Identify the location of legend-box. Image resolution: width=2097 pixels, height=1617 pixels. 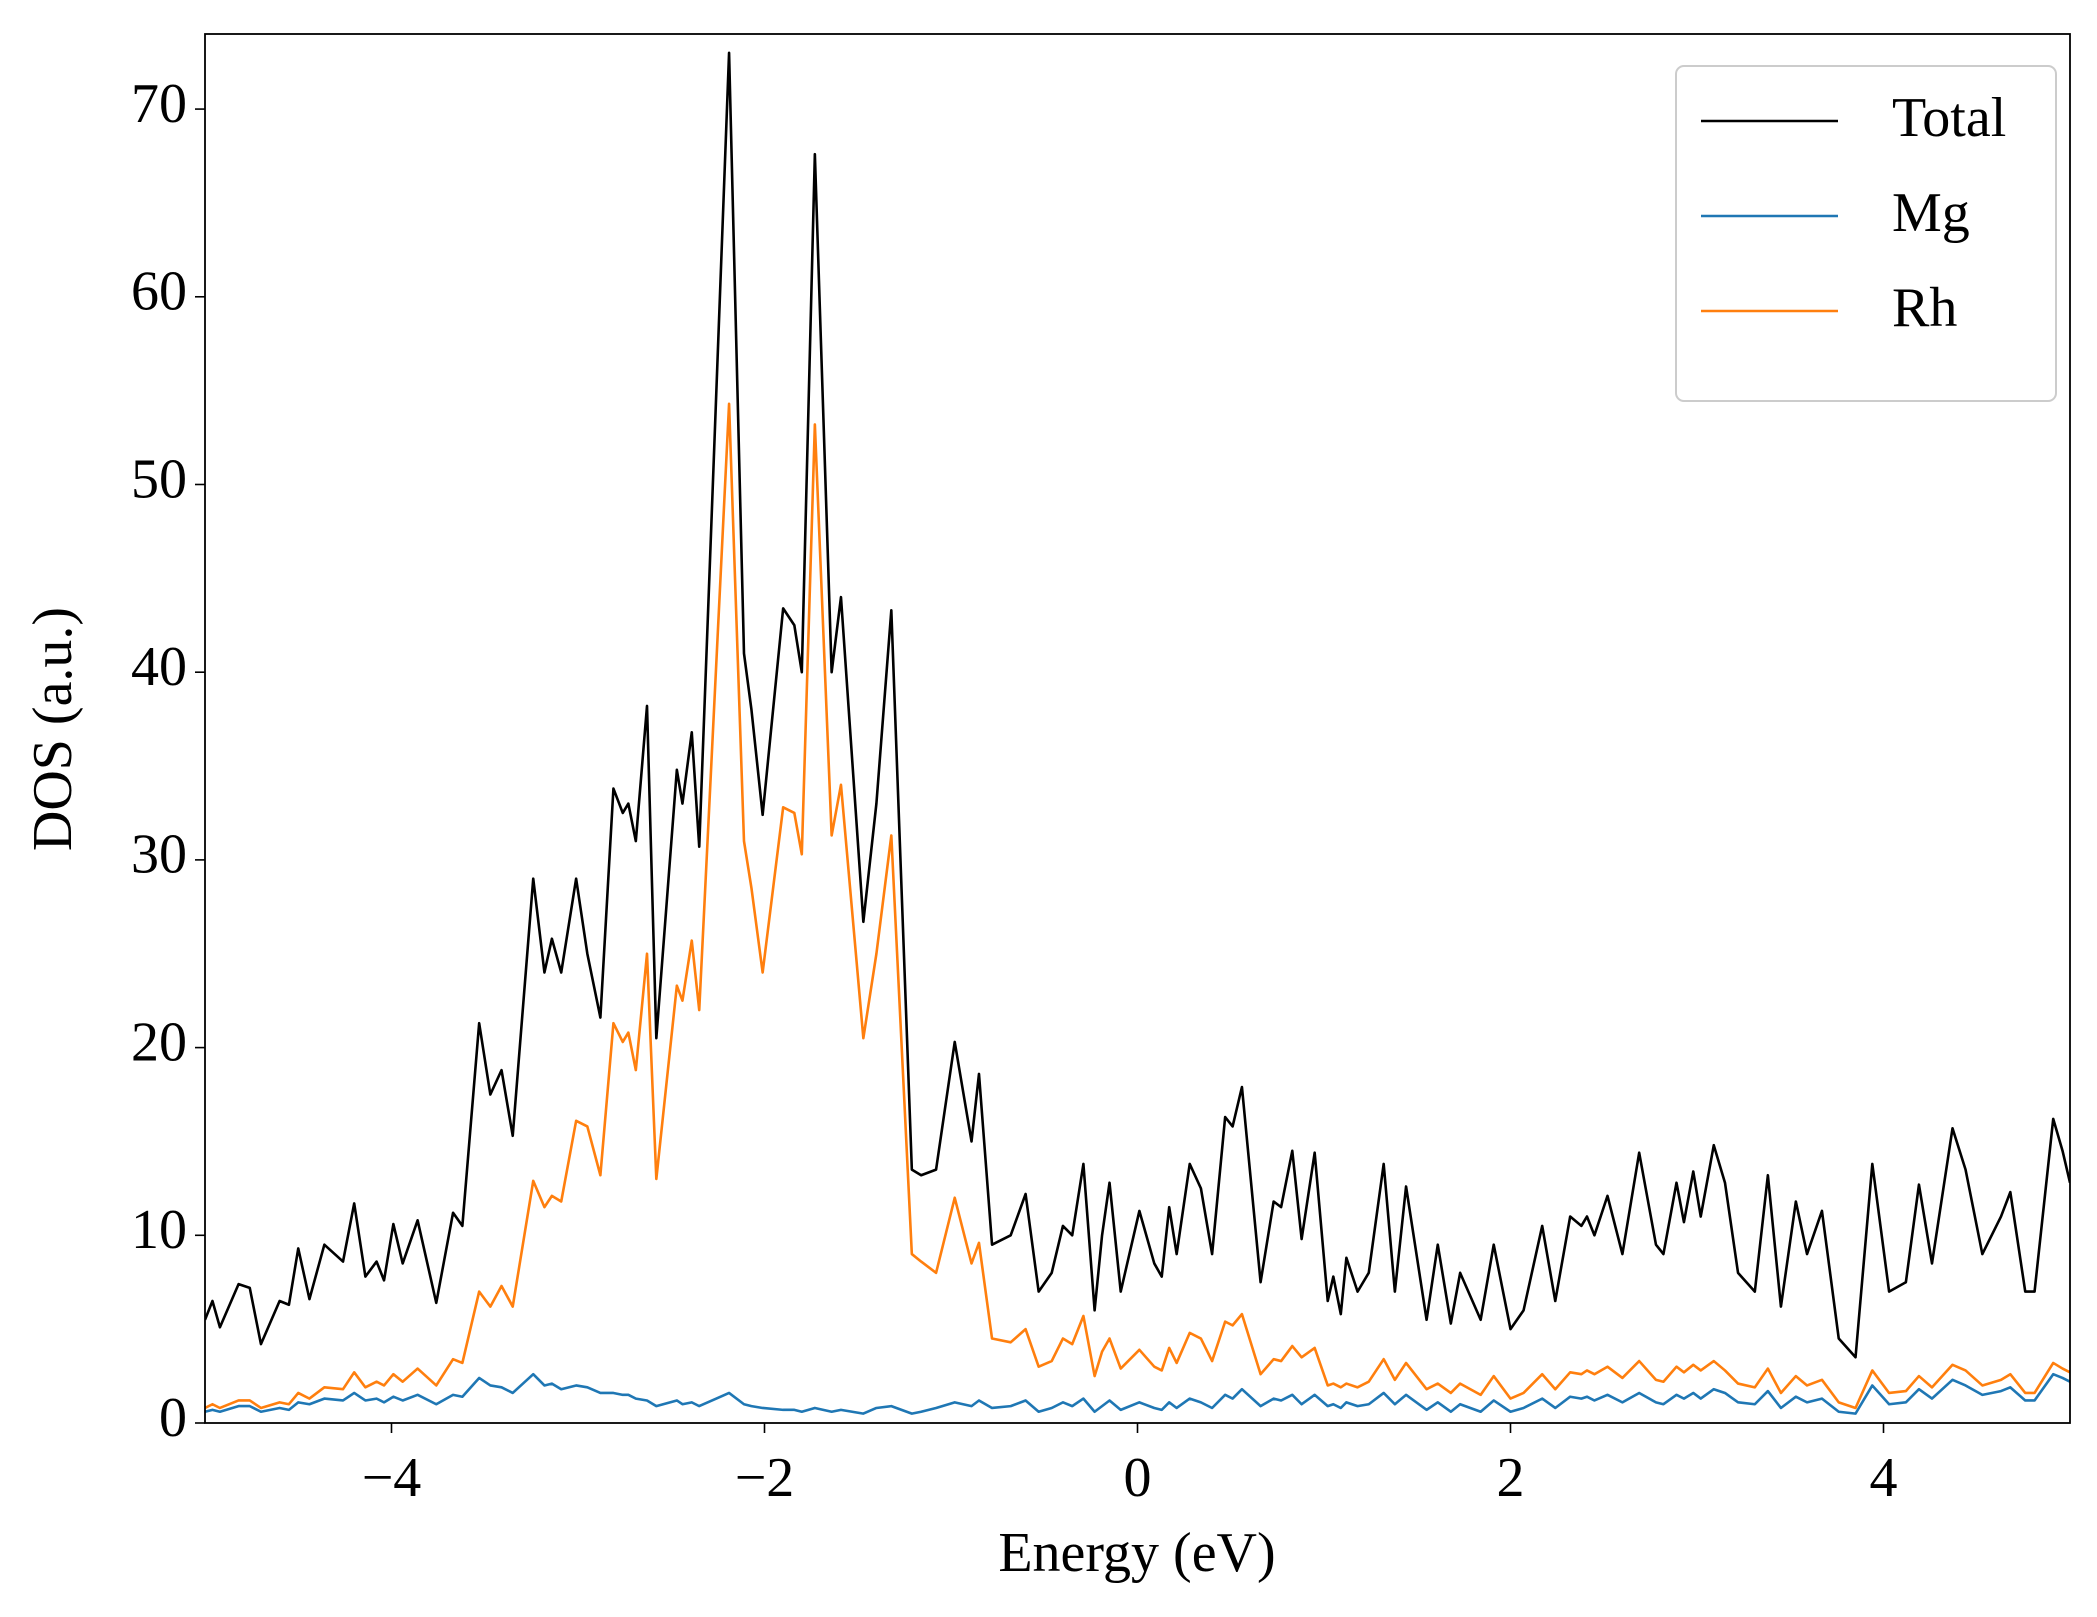
(1866, 233).